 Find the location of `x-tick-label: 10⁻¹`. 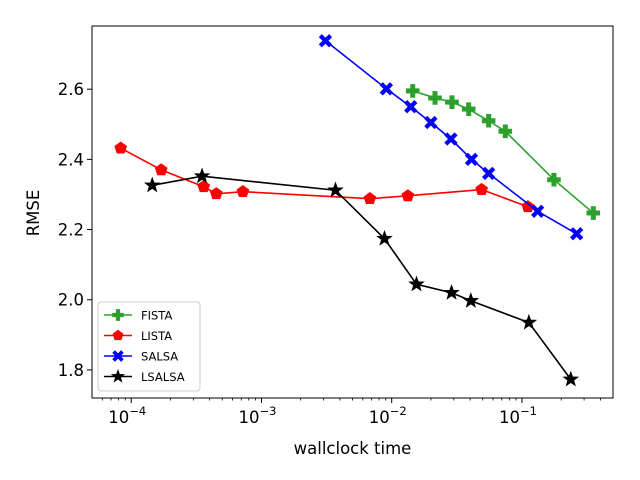

x-tick-label: 10⁻¹ is located at coordinates (518, 415).